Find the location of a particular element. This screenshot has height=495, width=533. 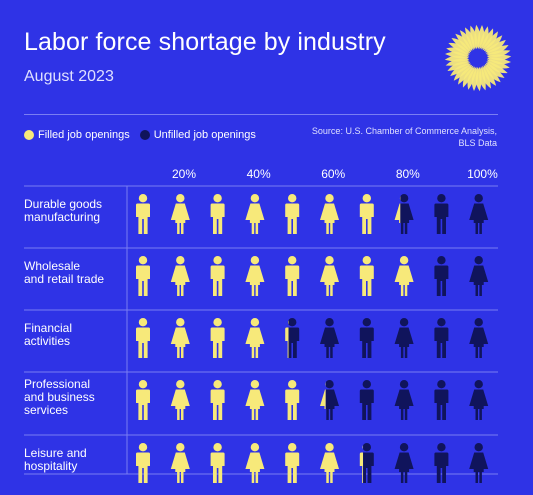

legend-label-filled: Filled job openings is located at coordinates (84, 135).